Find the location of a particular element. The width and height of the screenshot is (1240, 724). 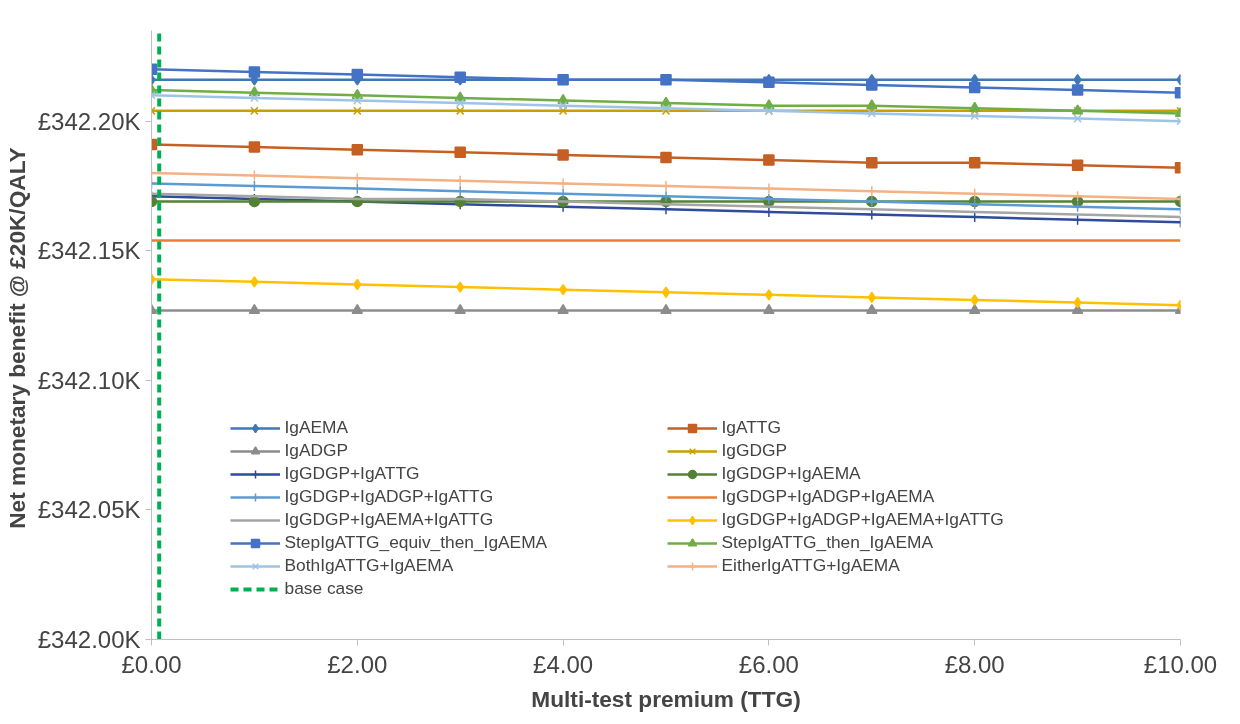

y-tick-label: £342.05K is located at coordinates (89, 510).